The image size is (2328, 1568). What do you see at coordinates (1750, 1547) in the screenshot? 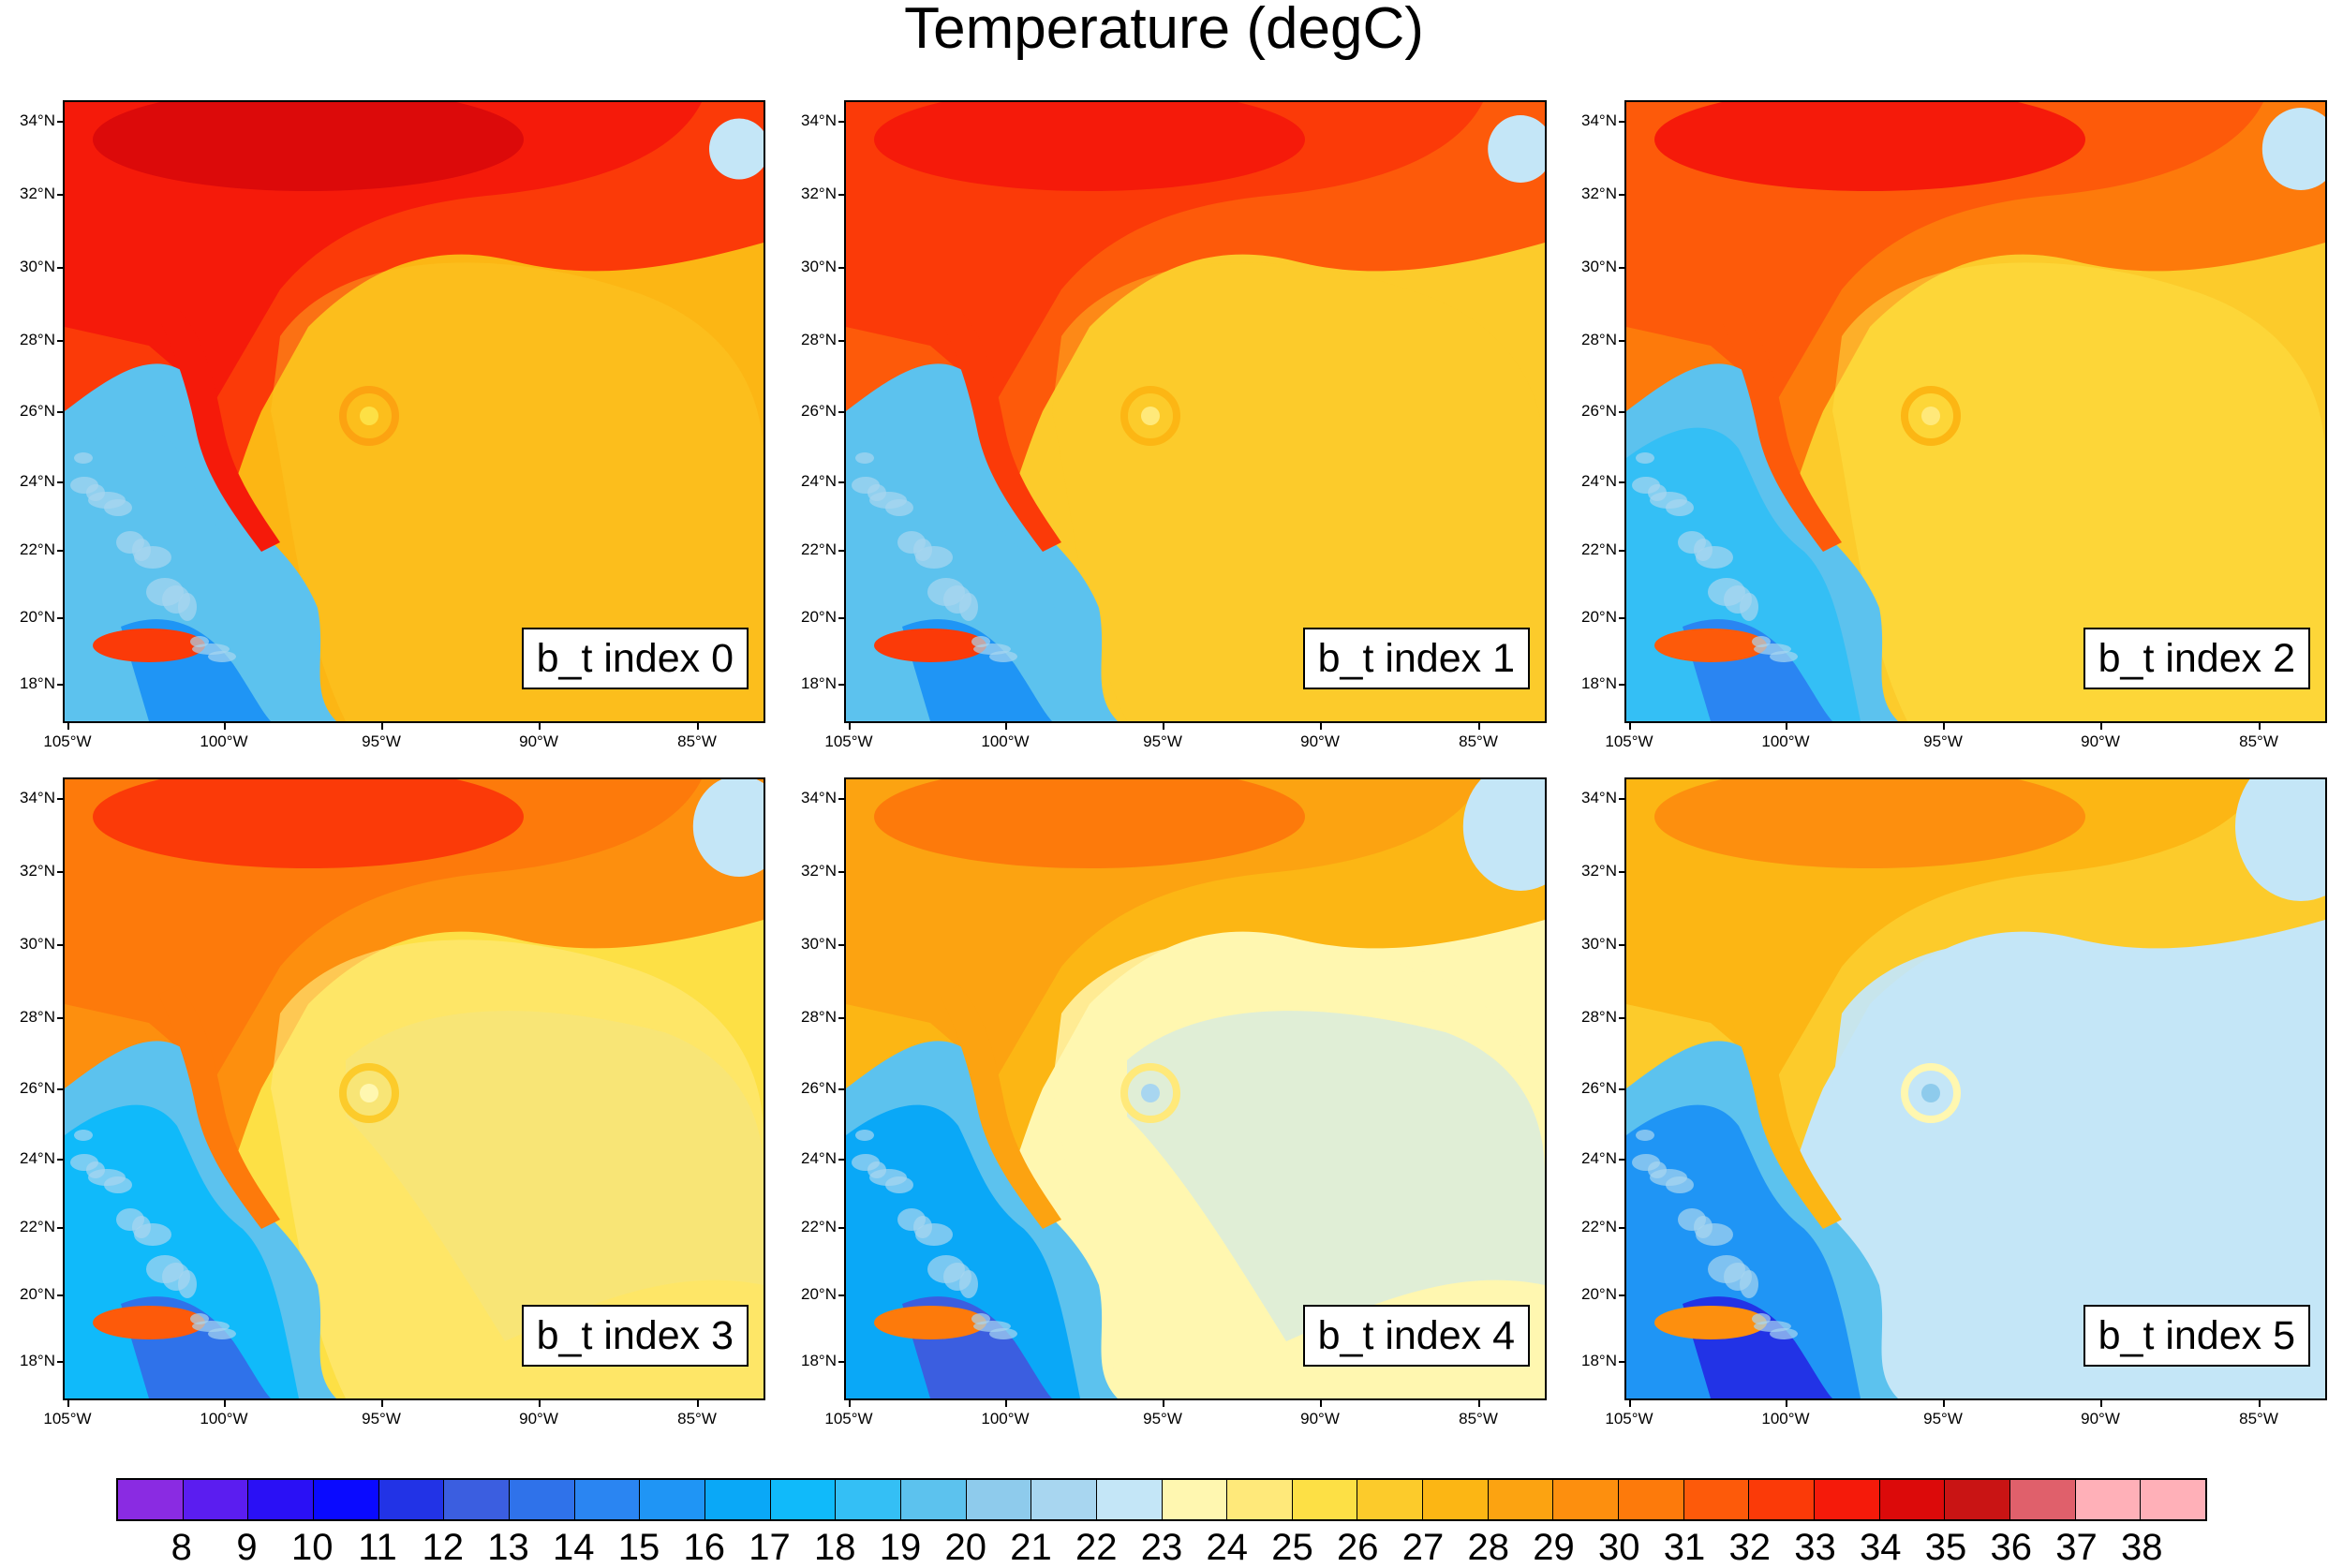
I see `colorbar-label: 32` at bounding box center [1750, 1547].